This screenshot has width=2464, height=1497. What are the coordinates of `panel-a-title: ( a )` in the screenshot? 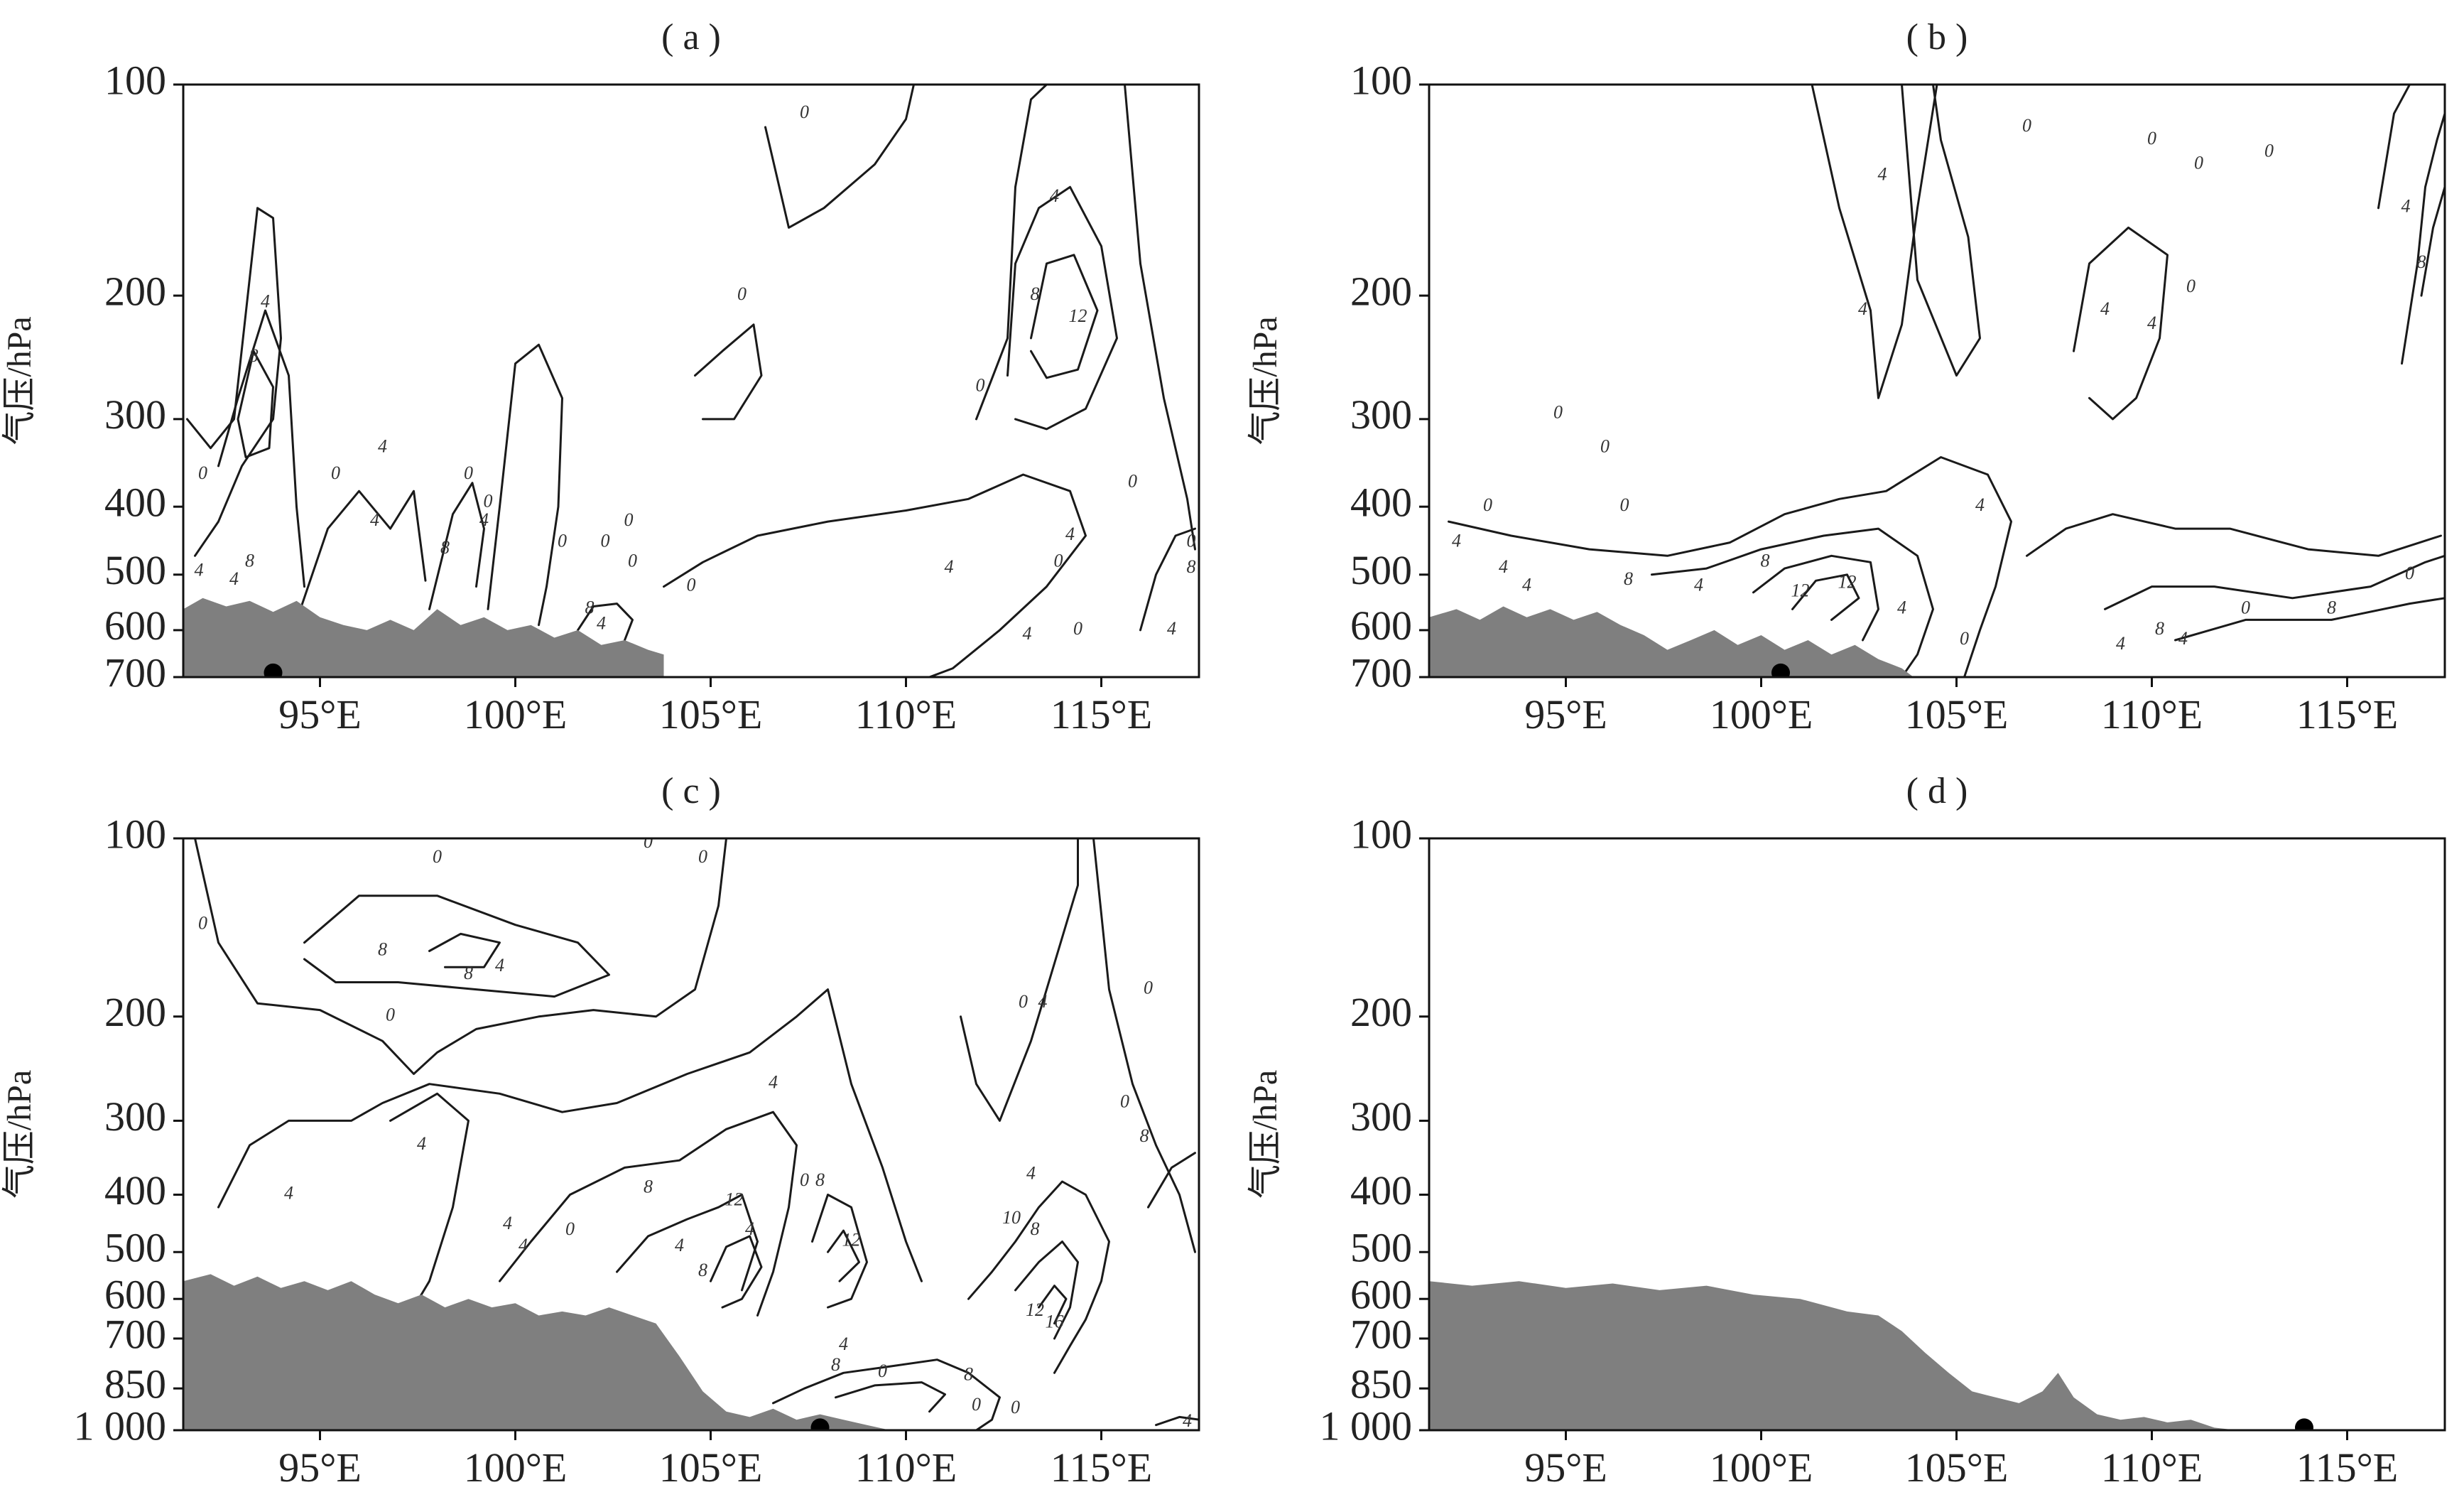 It's located at (691, 37).